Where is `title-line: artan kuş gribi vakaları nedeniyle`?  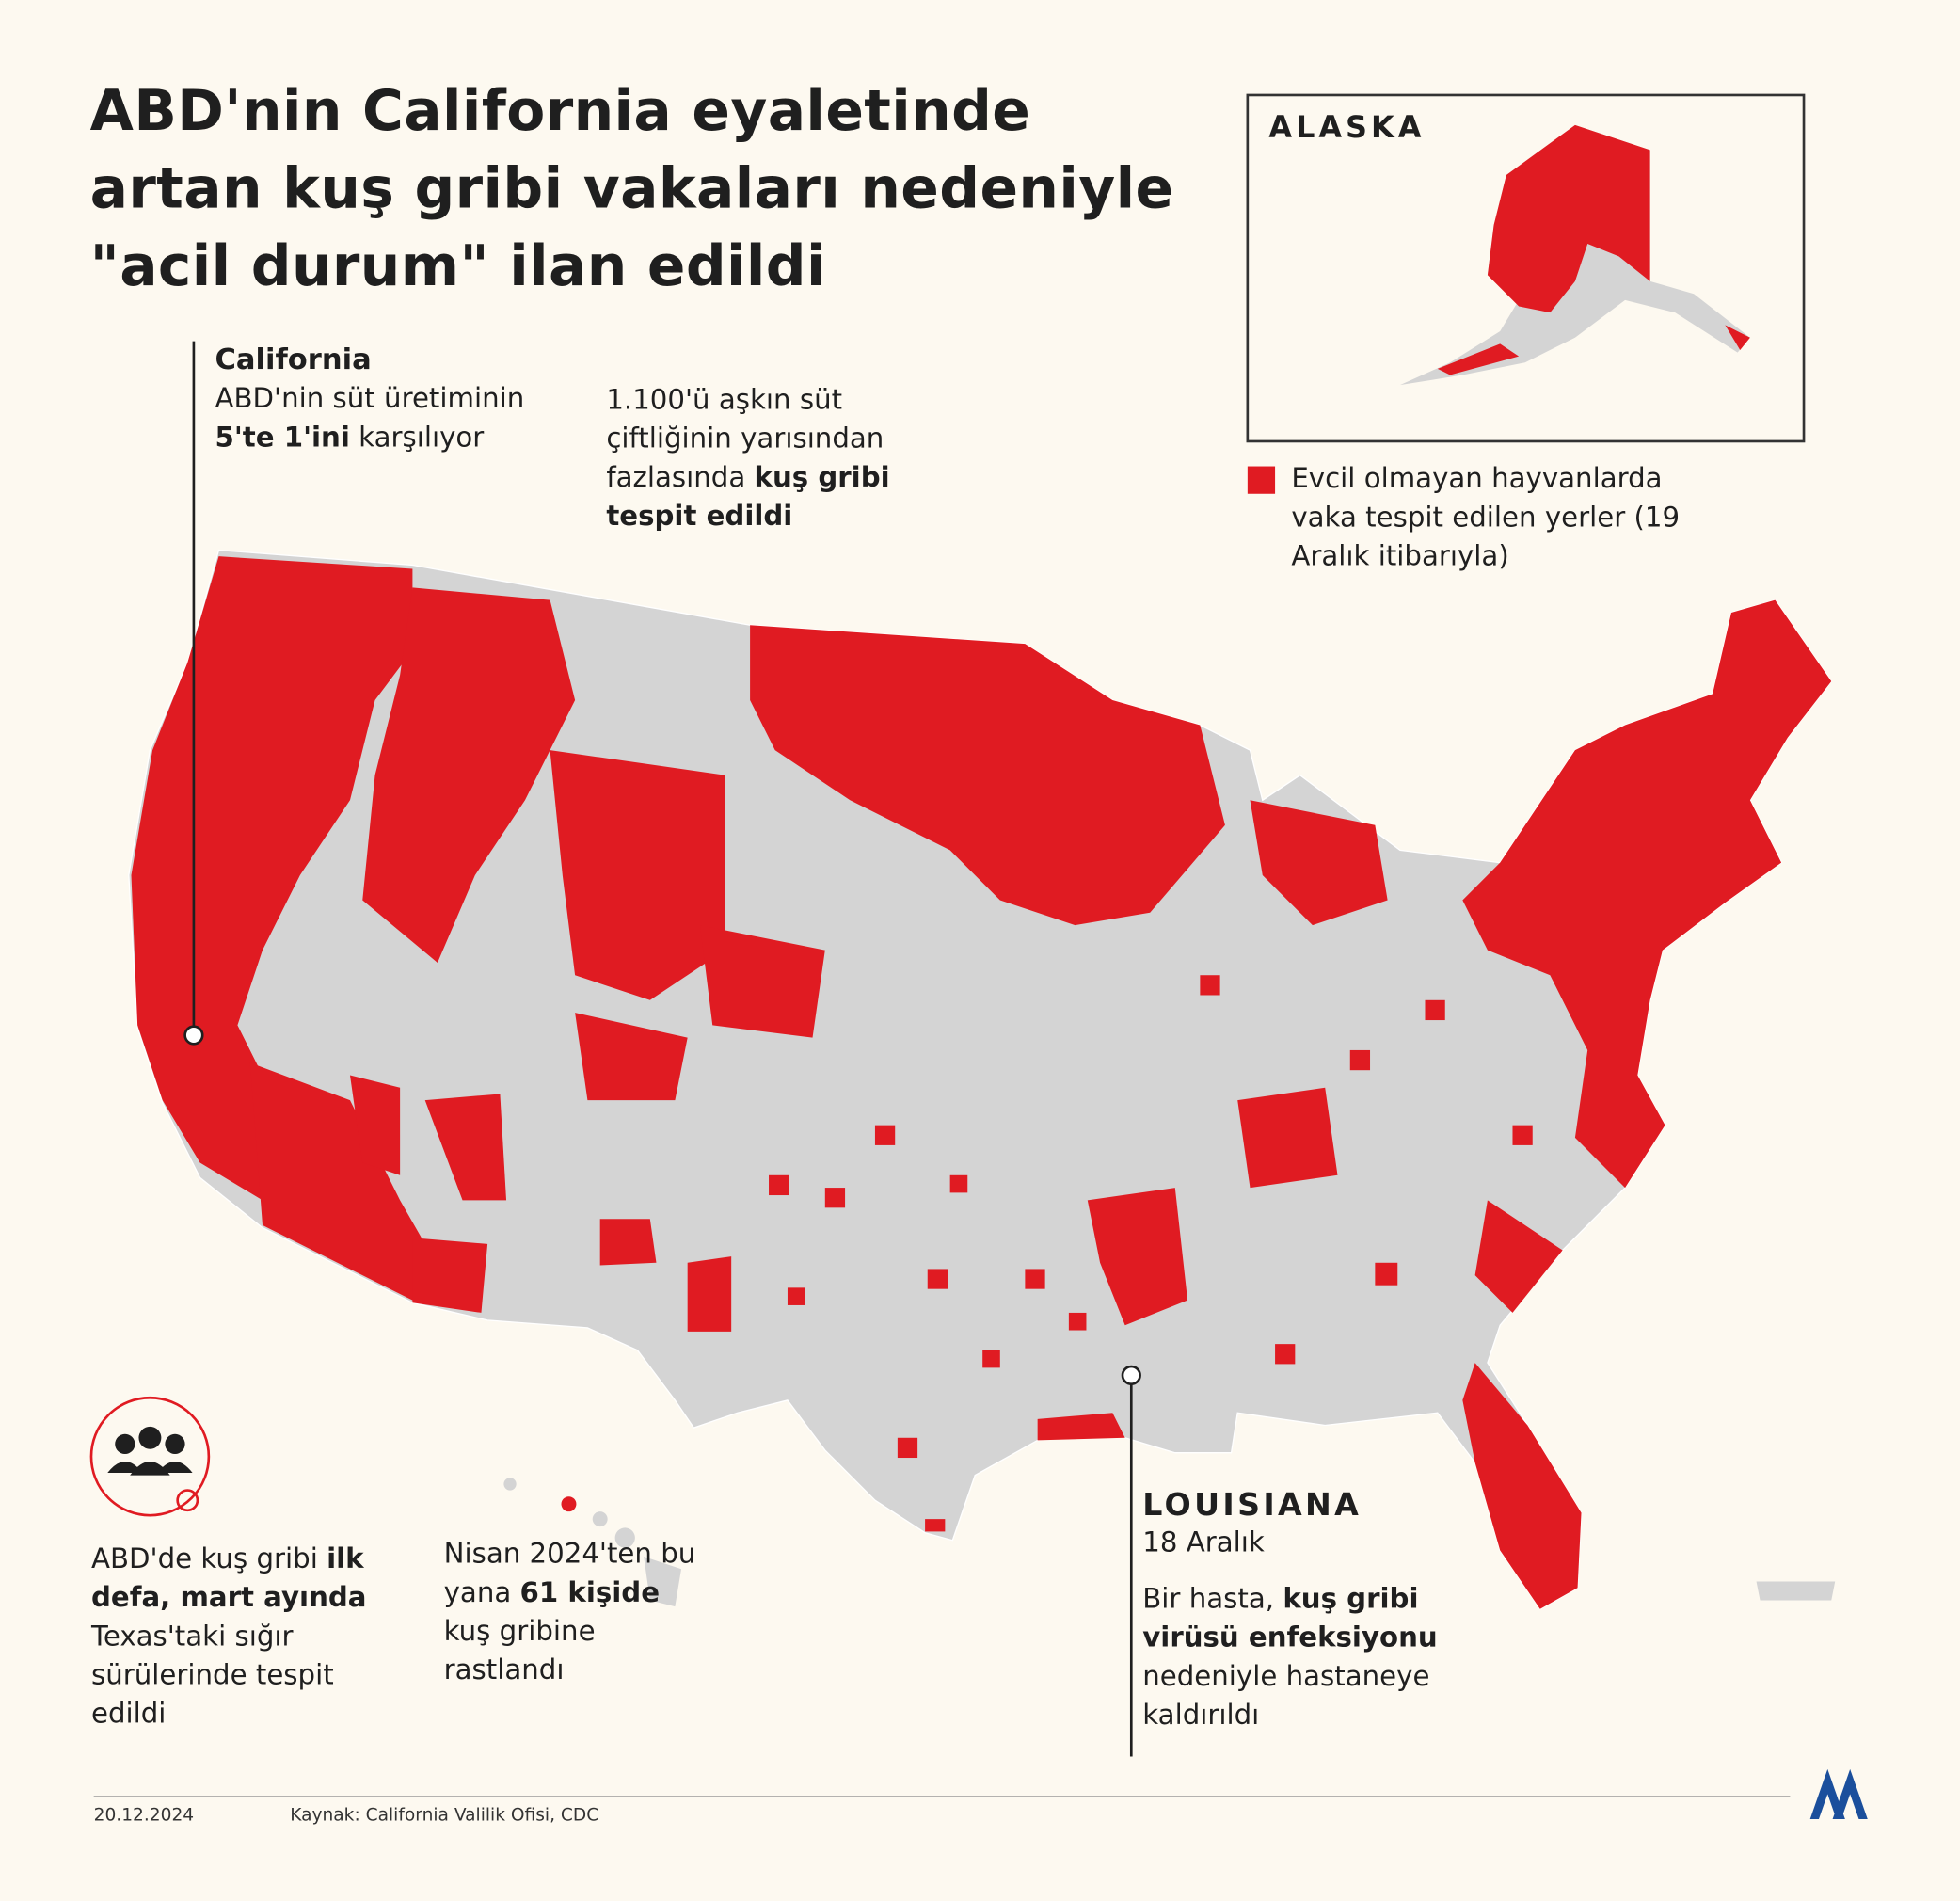
title-line: artan kuş gribi vakaları nedeniyle is located at coordinates (632, 188).